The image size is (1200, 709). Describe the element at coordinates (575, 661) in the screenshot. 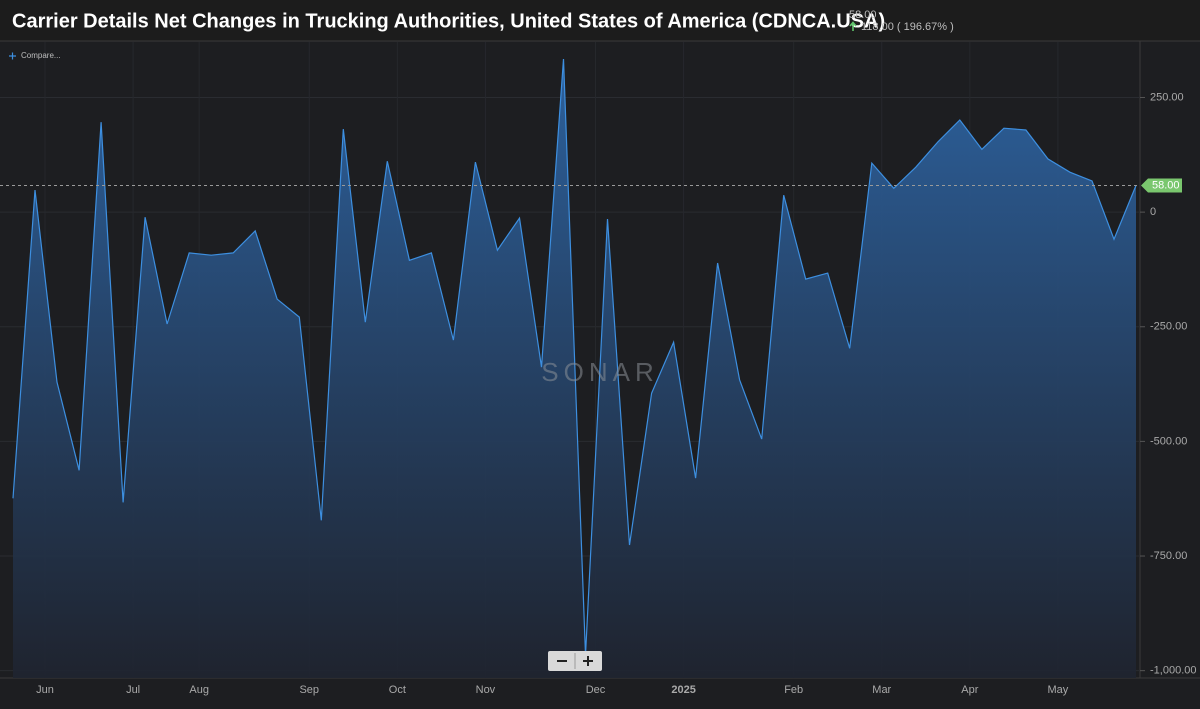

I see `zoom-controls` at that location.